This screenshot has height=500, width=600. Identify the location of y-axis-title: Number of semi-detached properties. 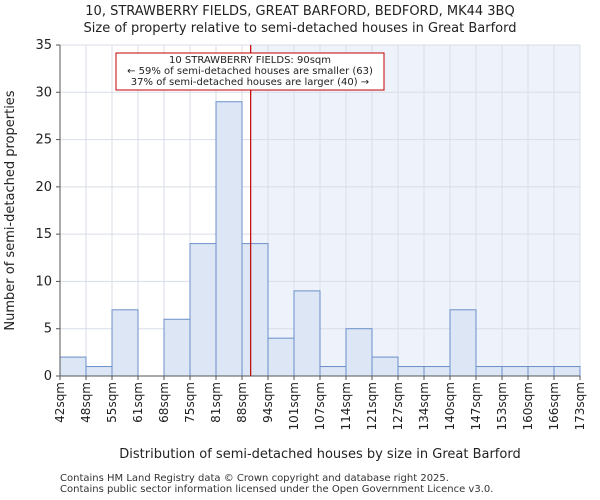
(10, 210).